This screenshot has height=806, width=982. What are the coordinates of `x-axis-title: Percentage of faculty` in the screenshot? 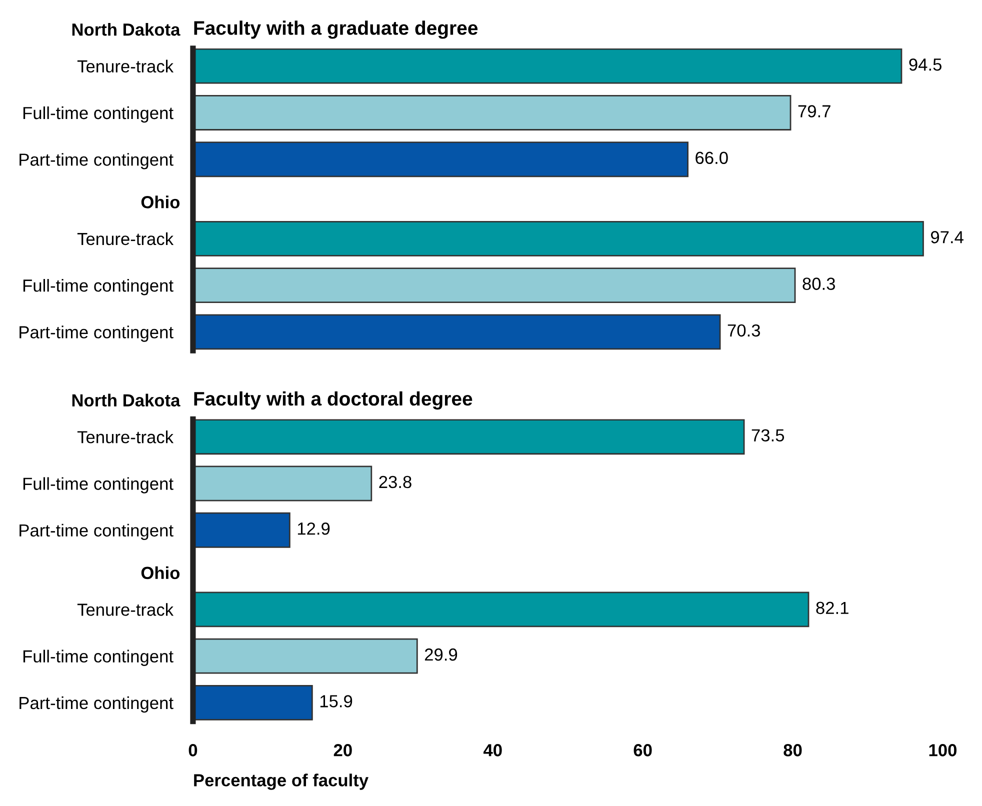 It's located at (281, 782).